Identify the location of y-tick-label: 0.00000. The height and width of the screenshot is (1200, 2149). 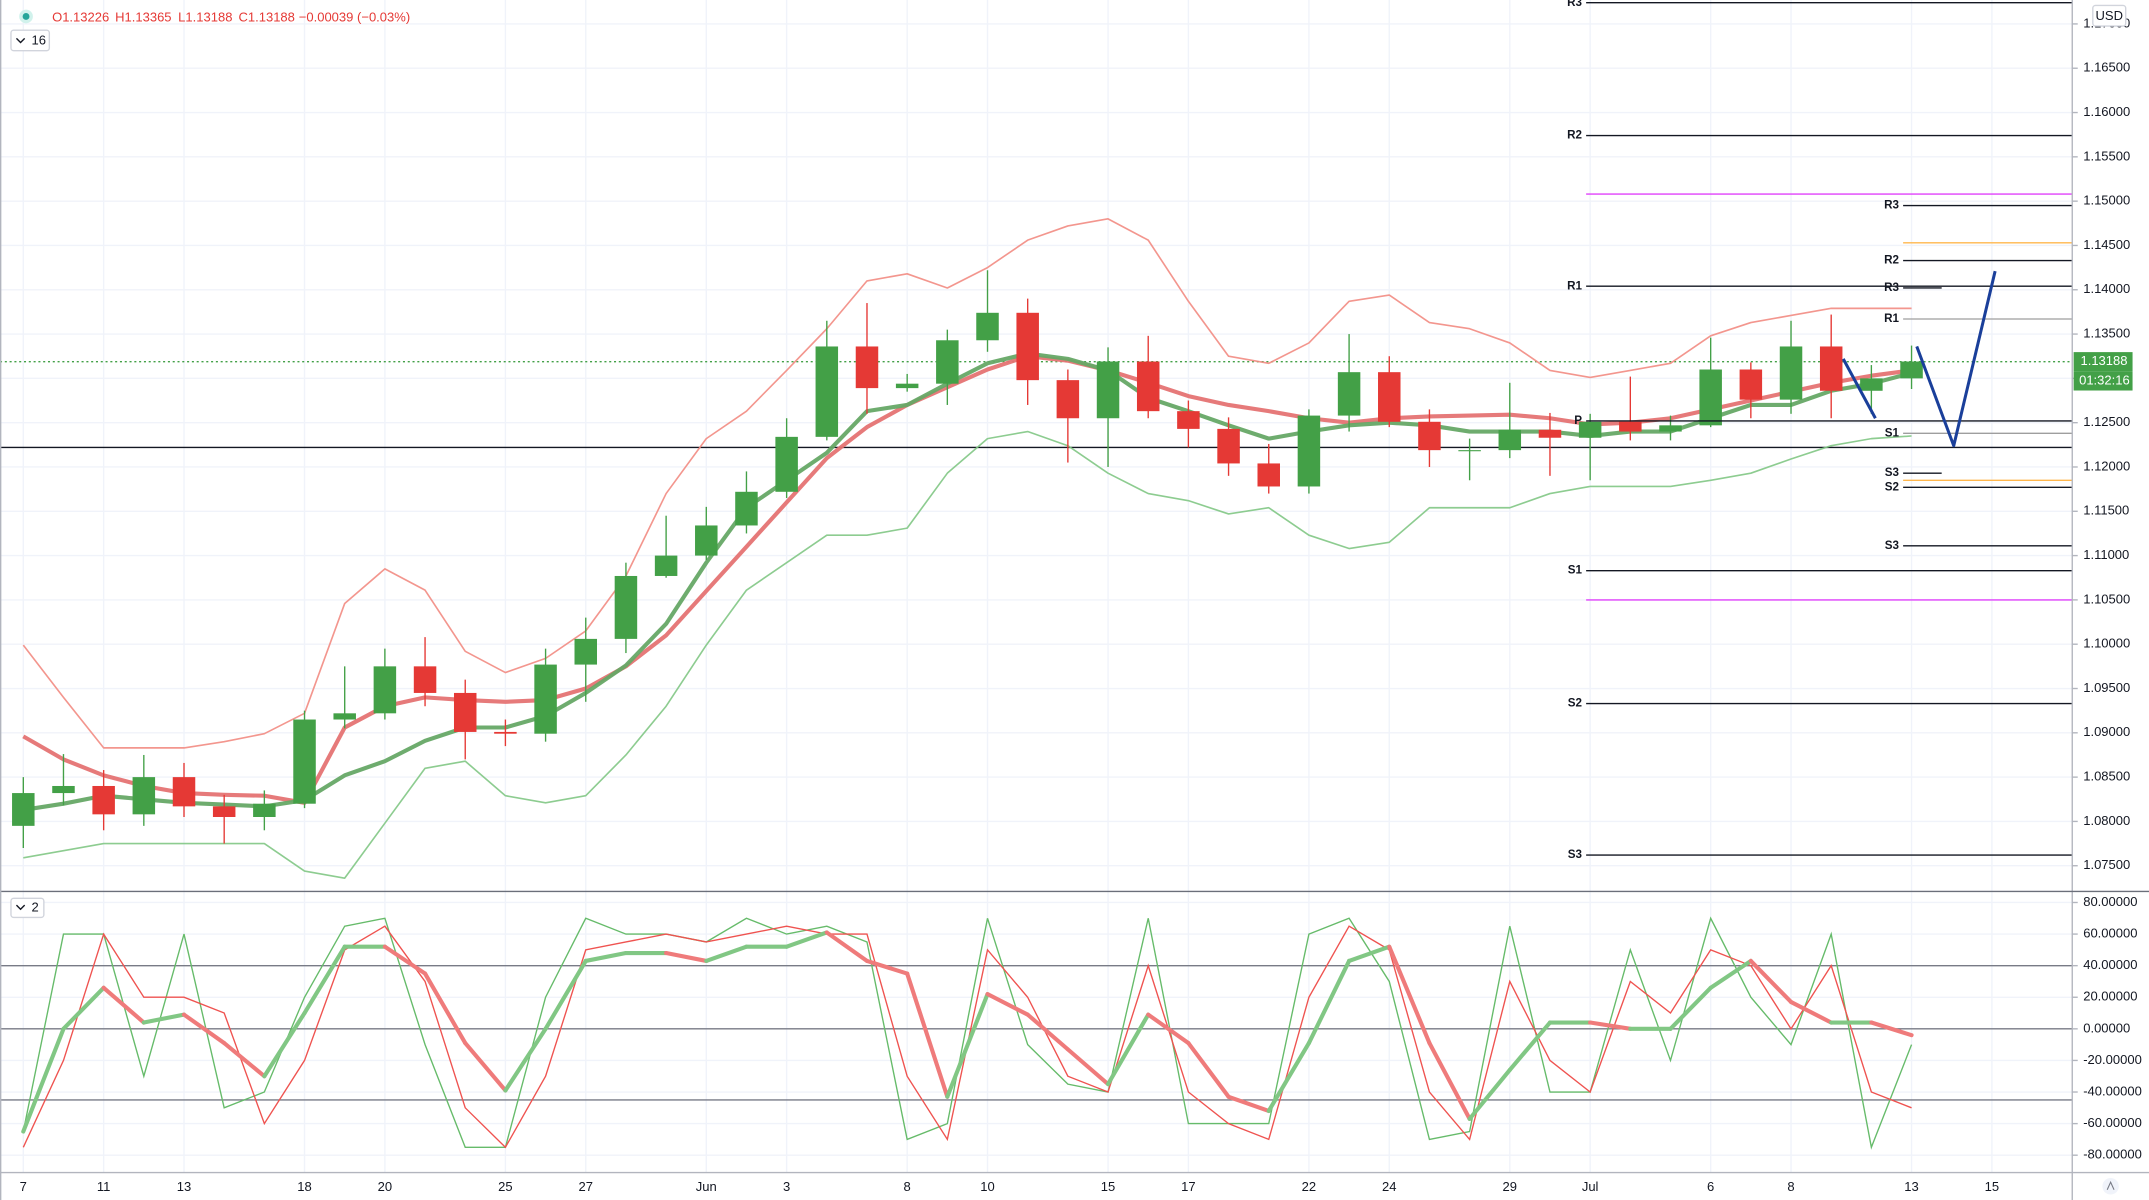
(2106, 1027).